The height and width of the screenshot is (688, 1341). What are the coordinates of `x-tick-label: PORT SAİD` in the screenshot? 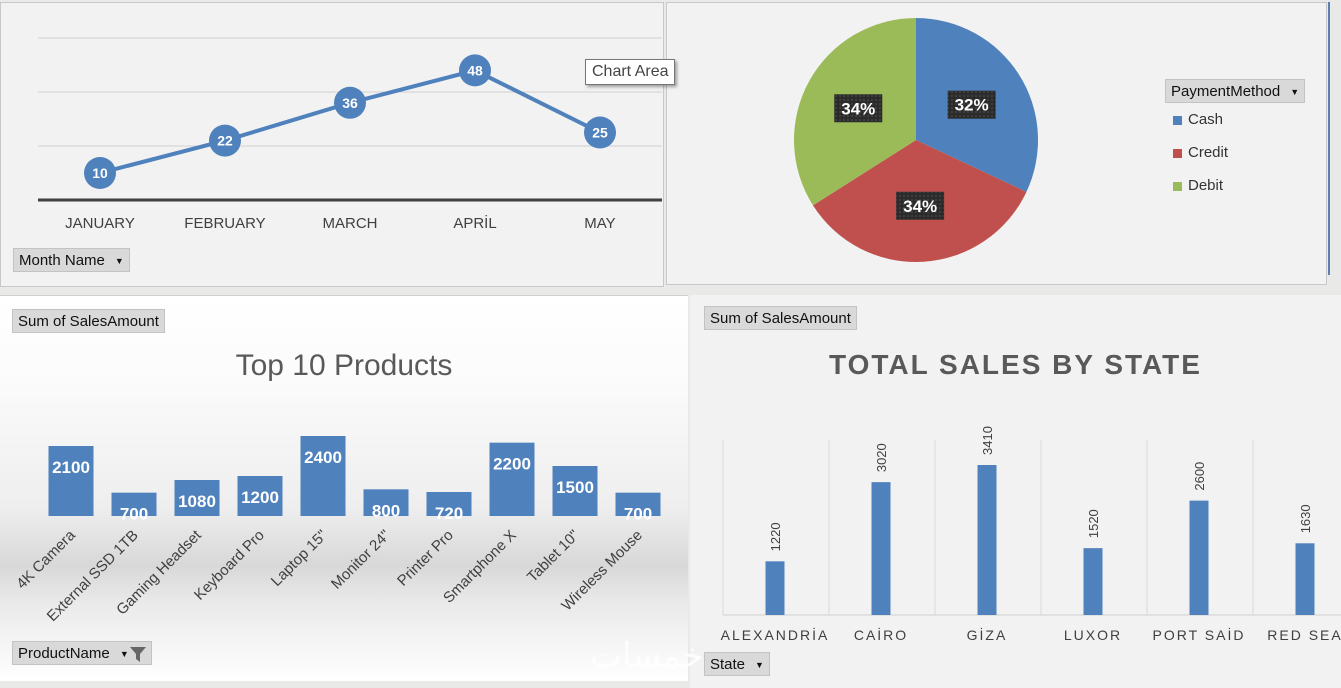 It's located at (1199, 634).